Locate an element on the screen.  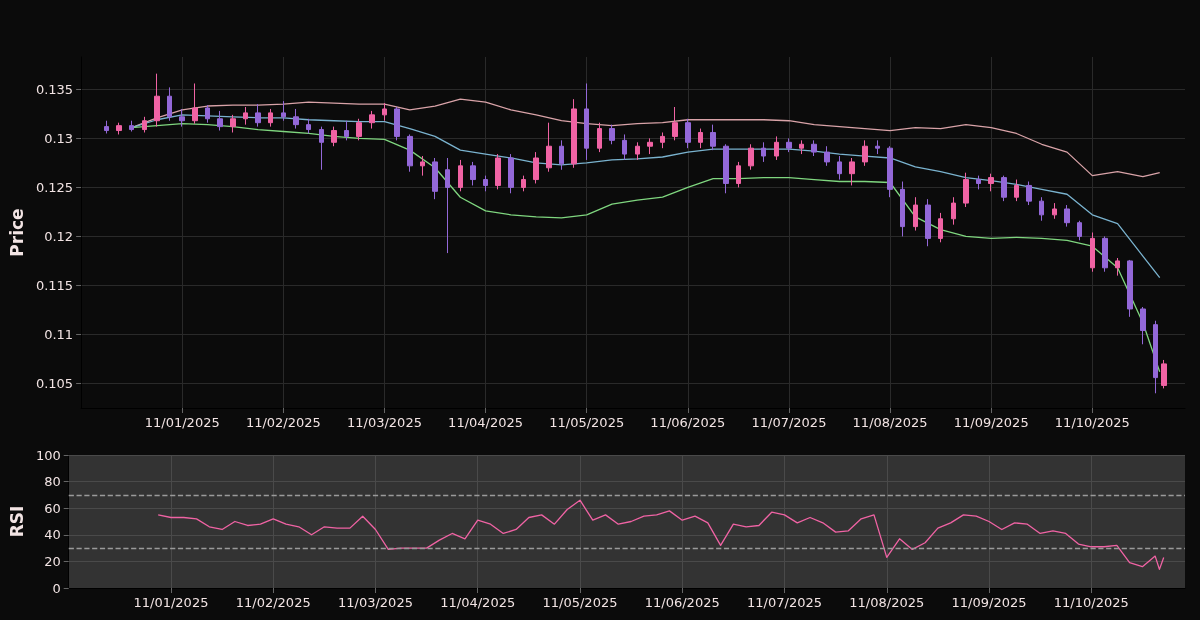
x-tick-label: 11/04/2025 is located at coordinates (486, 422).